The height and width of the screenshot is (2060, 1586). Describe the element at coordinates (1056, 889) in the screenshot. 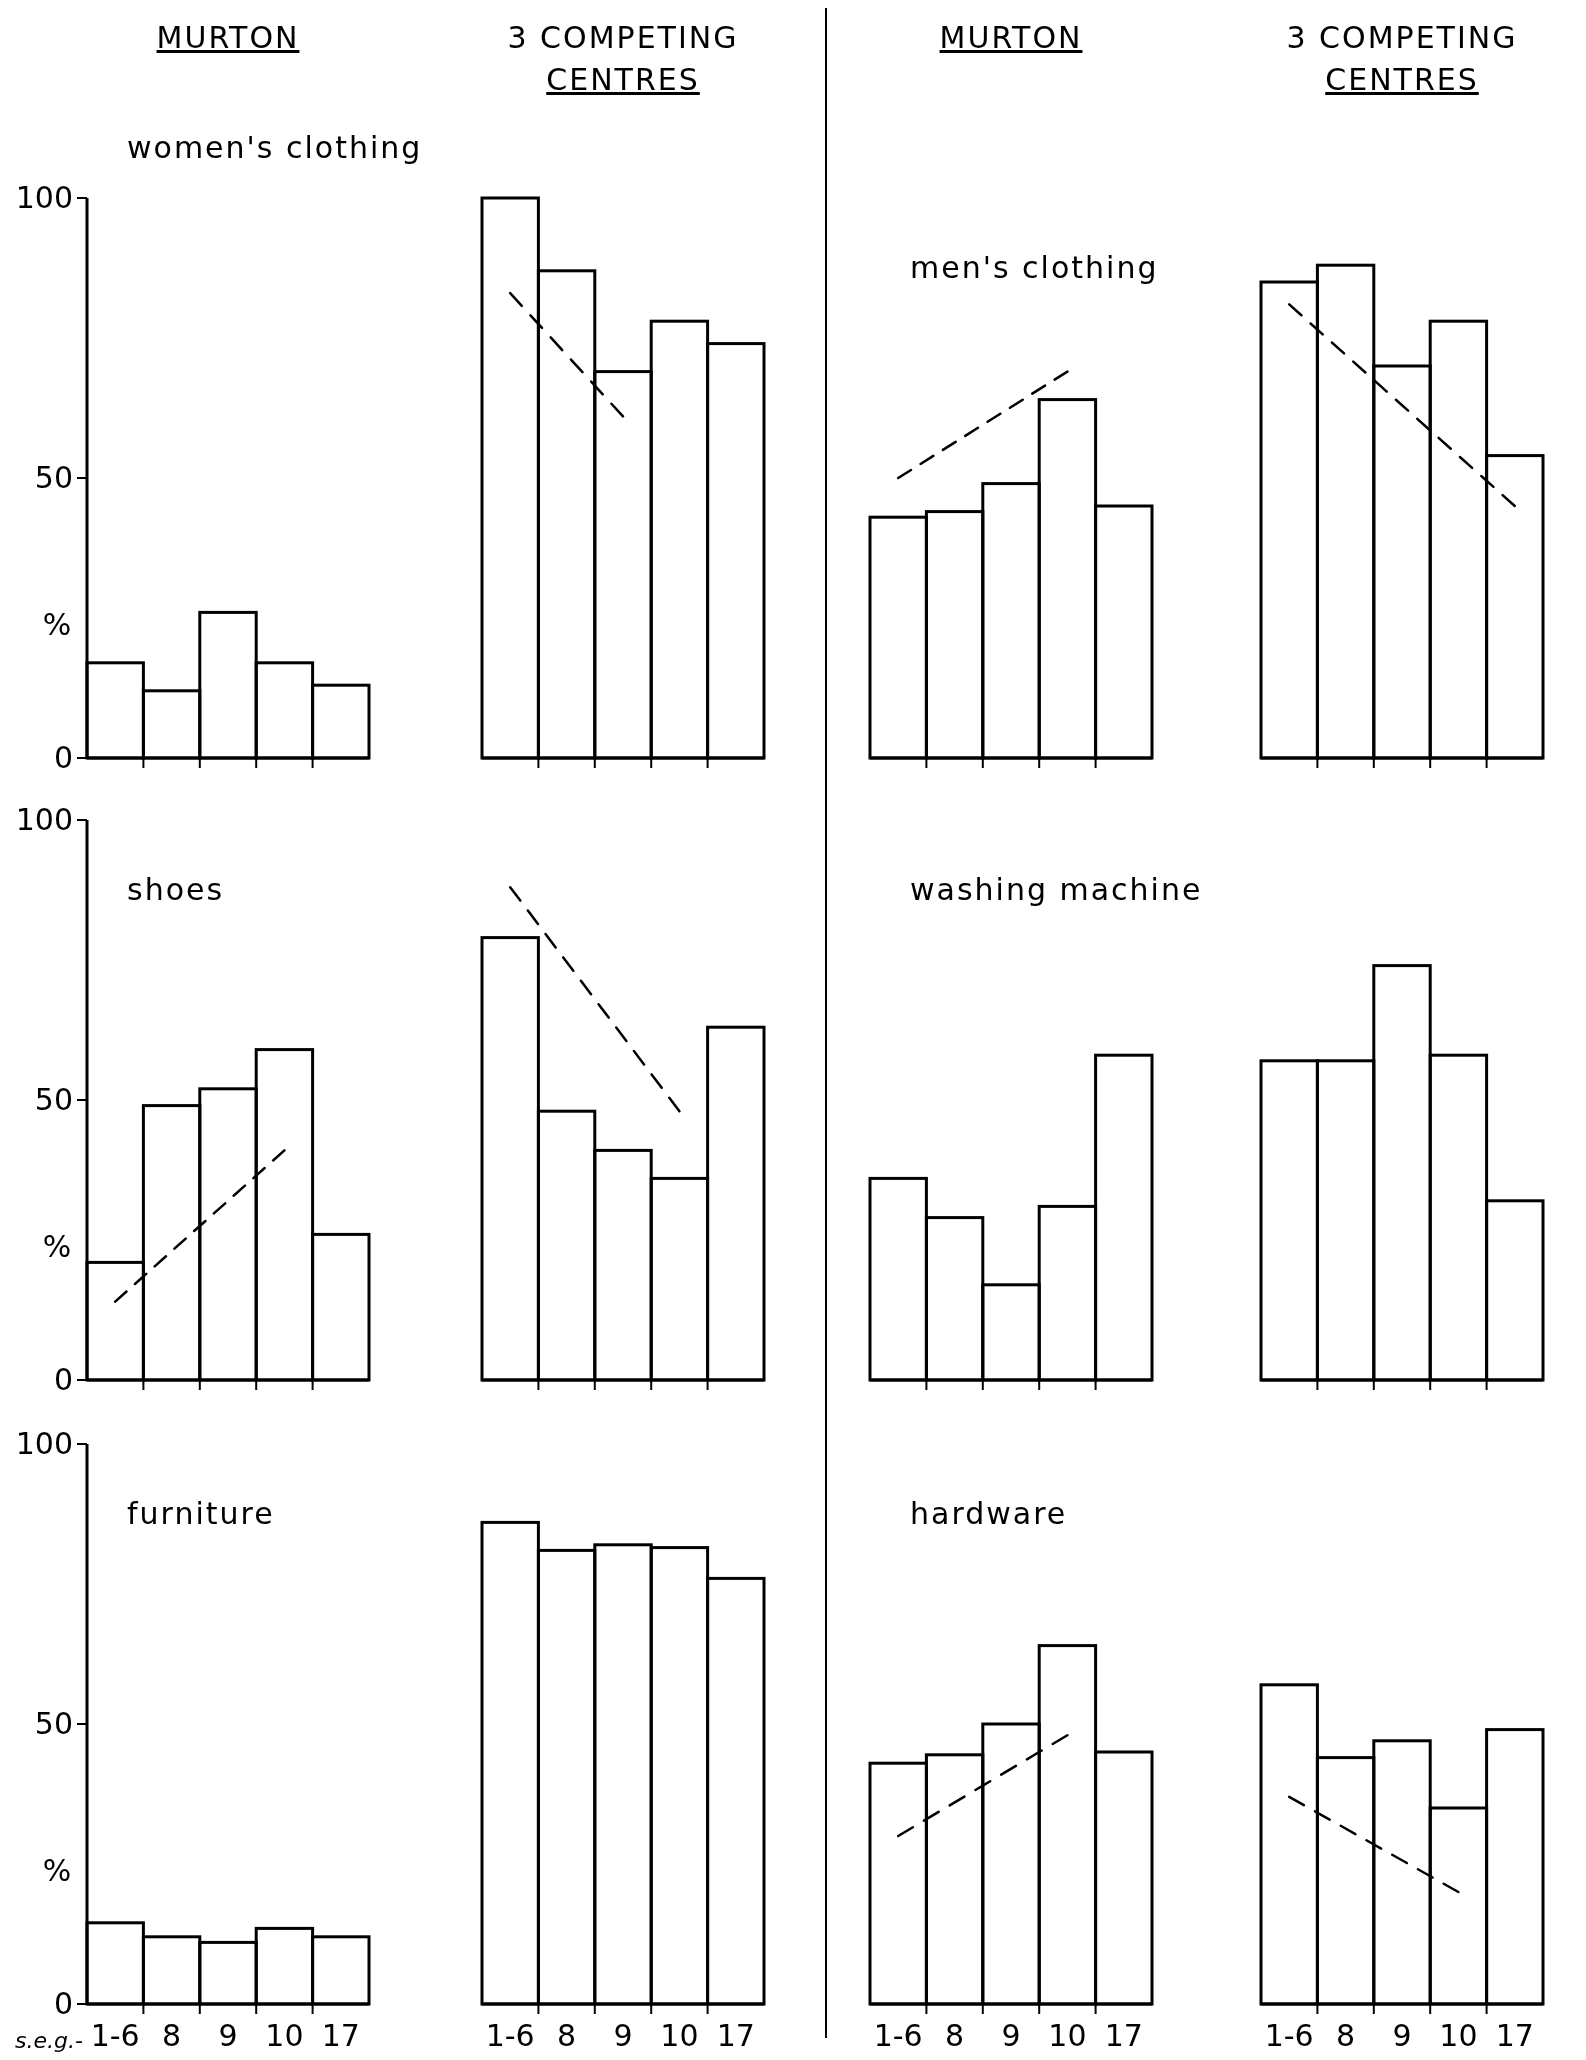

I see `text: washing machine` at that location.